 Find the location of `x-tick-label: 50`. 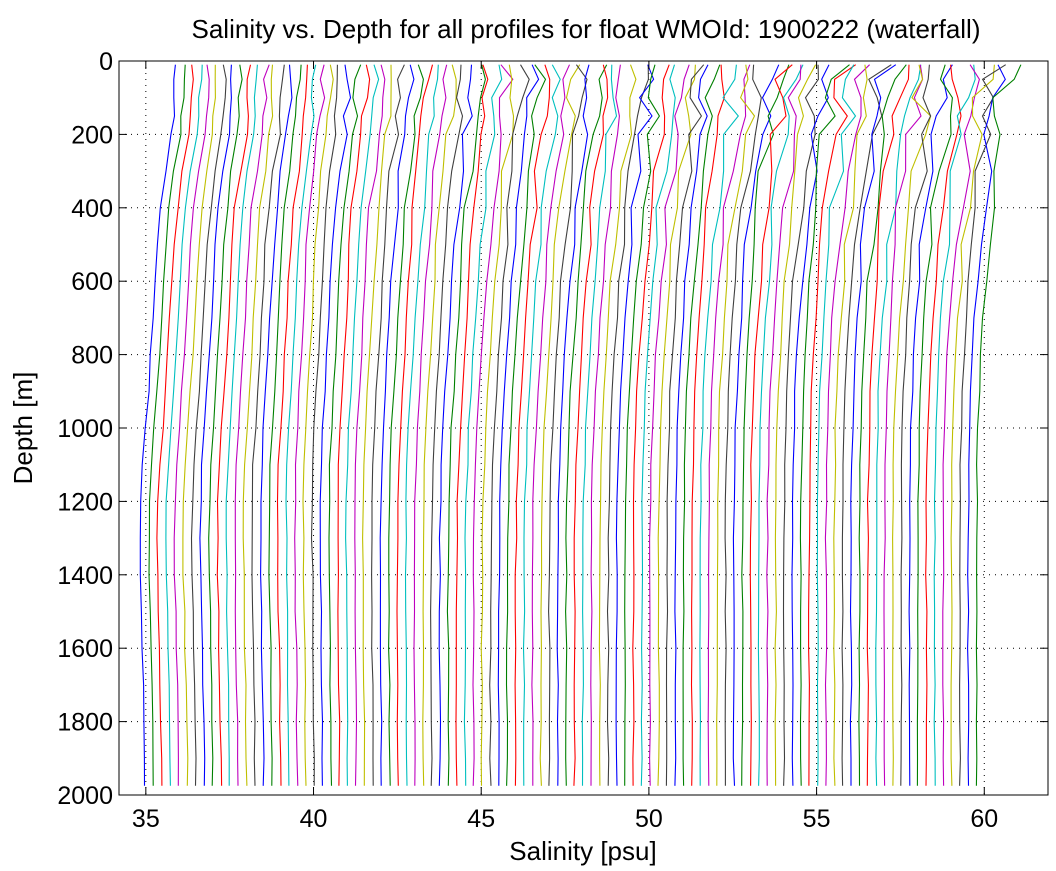

x-tick-label: 50 is located at coordinates (649, 819).